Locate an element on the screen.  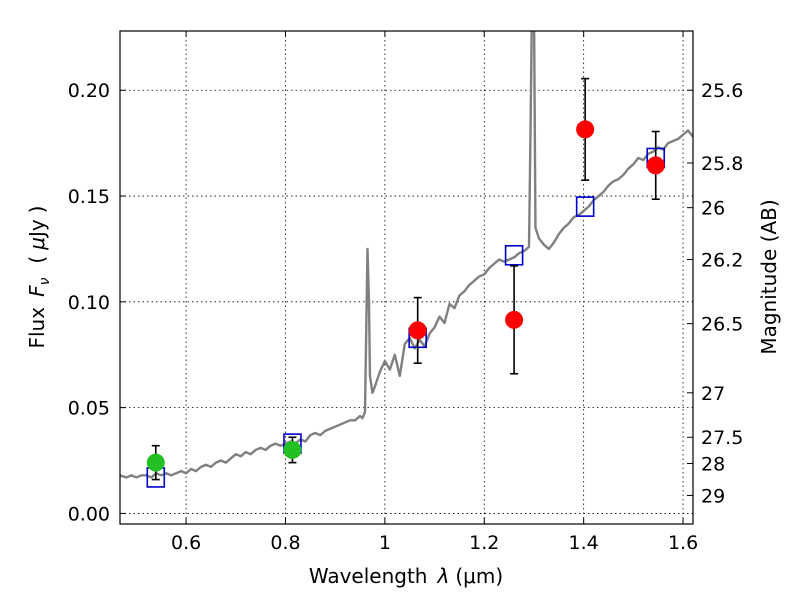
y-tick-label: 0.10 is located at coordinates (89, 303).